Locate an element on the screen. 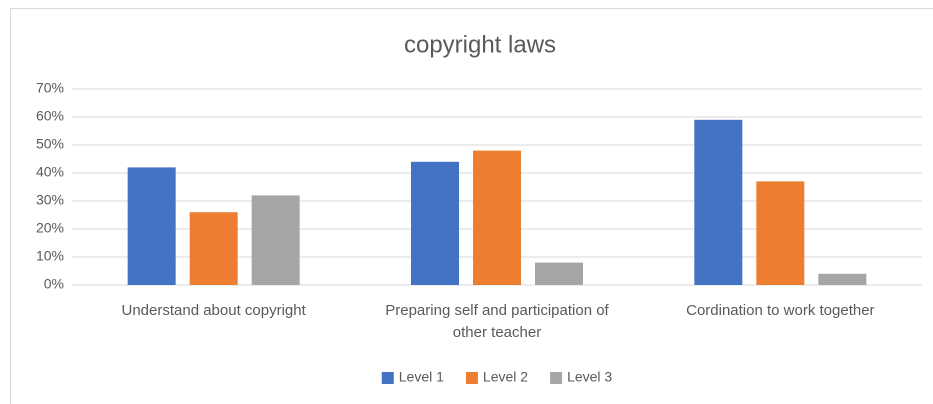  y-tick-label: 30% is located at coordinates (50, 200).